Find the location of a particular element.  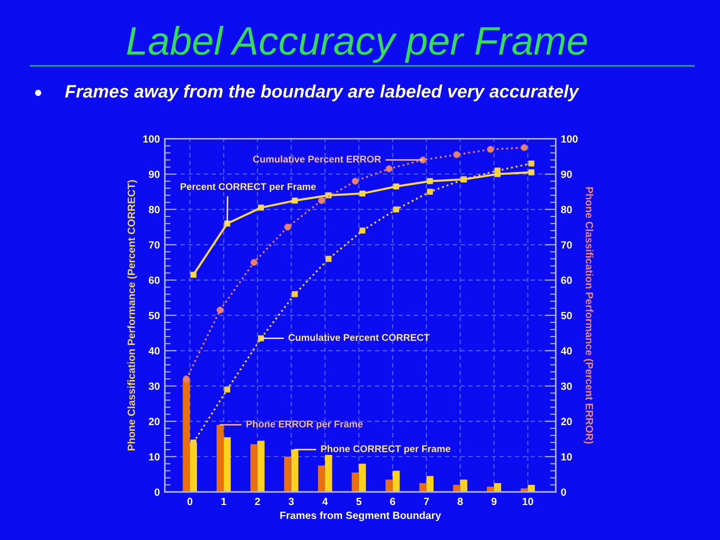

y-tick-label: 90 is located at coordinates (154, 174).